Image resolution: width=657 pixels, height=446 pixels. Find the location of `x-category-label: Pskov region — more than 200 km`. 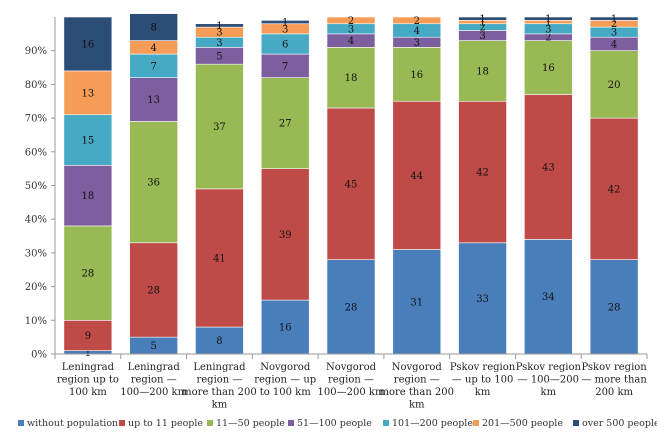

x-category-label: Pskov region — more than 200 km is located at coordinates (614, 380).